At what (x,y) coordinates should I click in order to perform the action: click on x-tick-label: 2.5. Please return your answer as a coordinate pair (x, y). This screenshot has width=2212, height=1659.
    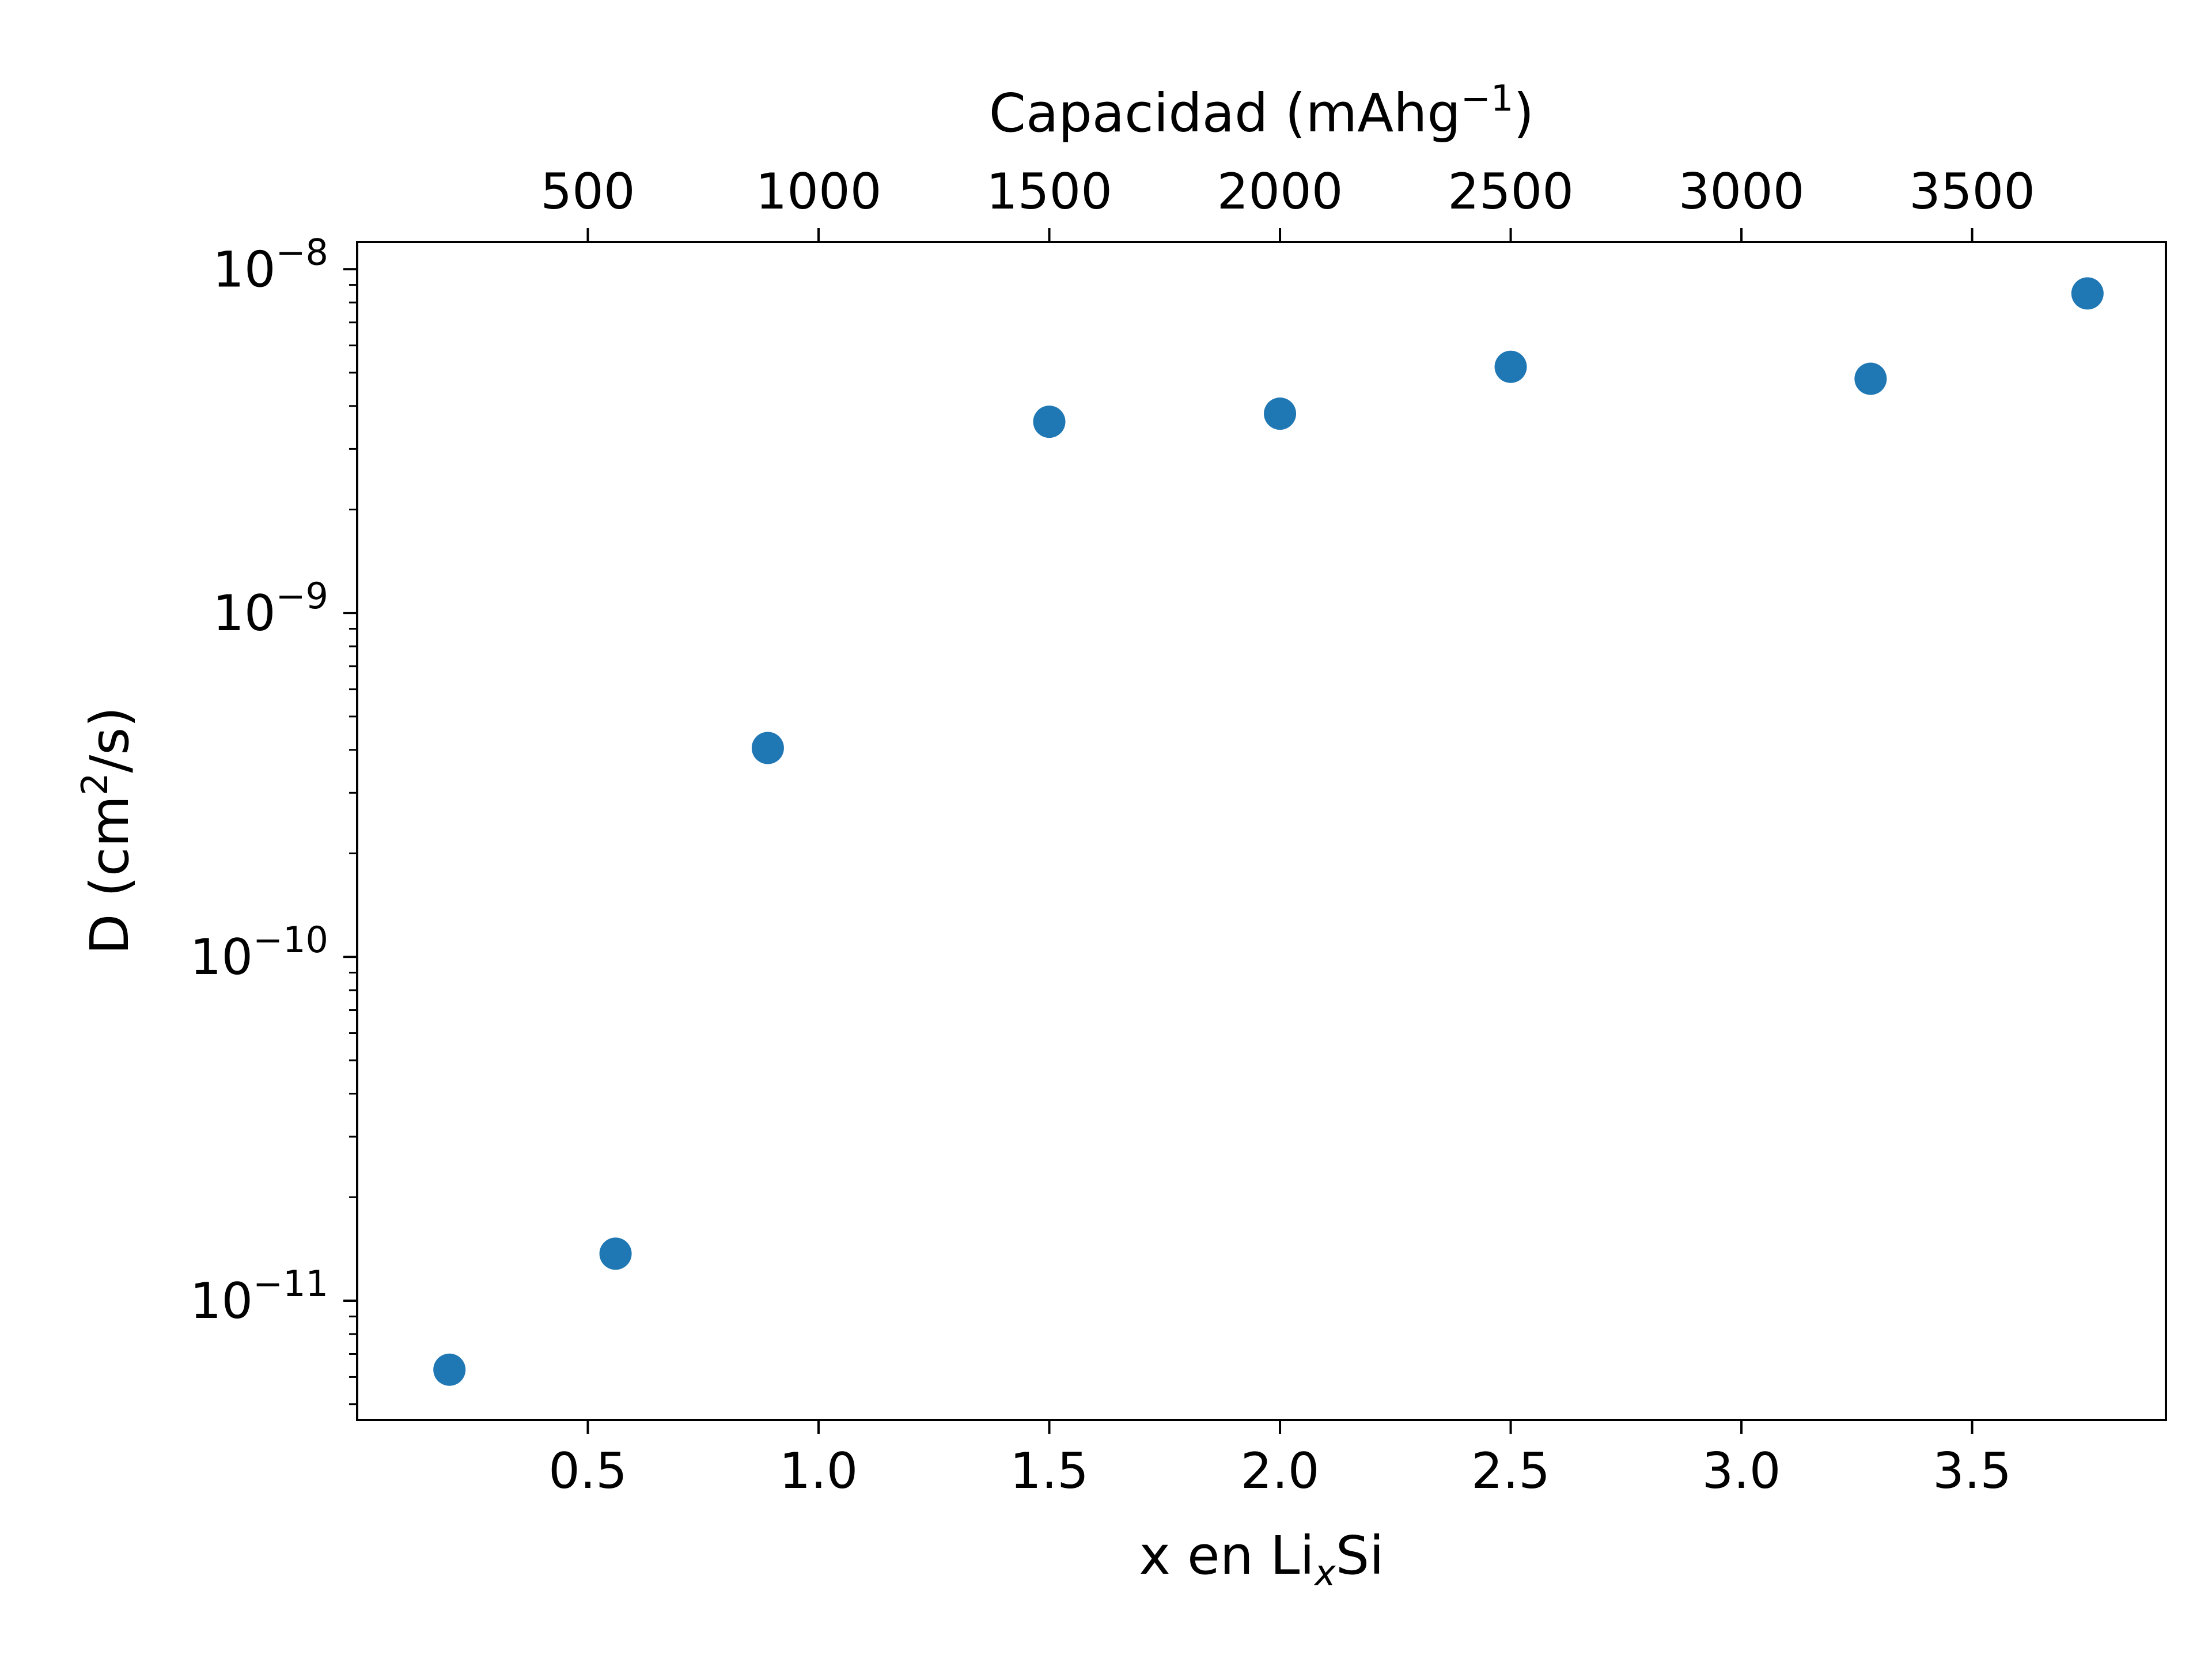
    Looking at the image, I should click on (1510, 1471).